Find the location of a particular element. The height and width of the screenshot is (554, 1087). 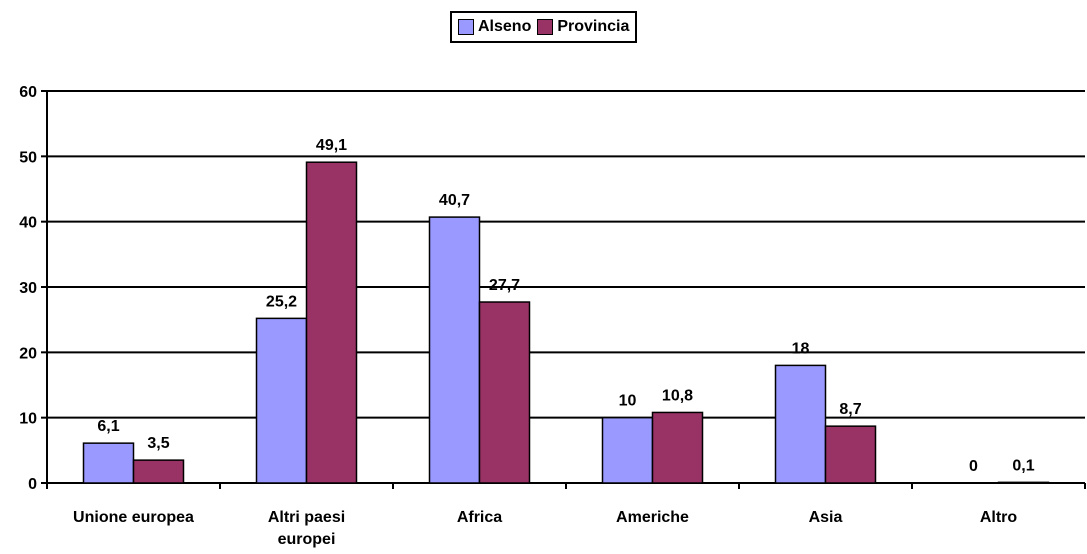

category-label: Asia is located at coordinates (826, 517).